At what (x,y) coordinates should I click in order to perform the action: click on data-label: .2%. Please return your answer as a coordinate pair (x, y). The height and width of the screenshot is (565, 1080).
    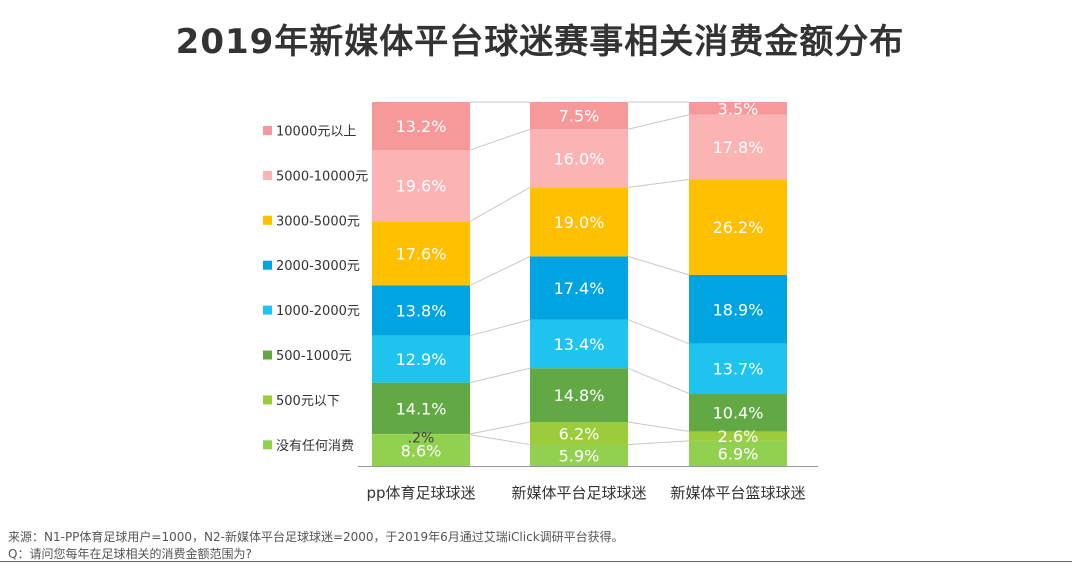
    Looking at the image, I should click on (421, 439).